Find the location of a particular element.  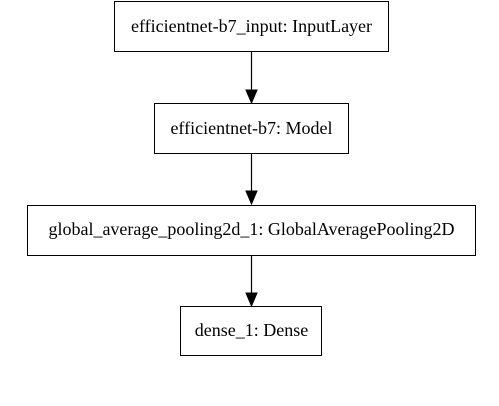

edge-model-to-gap is located at coordinates (251, 179).